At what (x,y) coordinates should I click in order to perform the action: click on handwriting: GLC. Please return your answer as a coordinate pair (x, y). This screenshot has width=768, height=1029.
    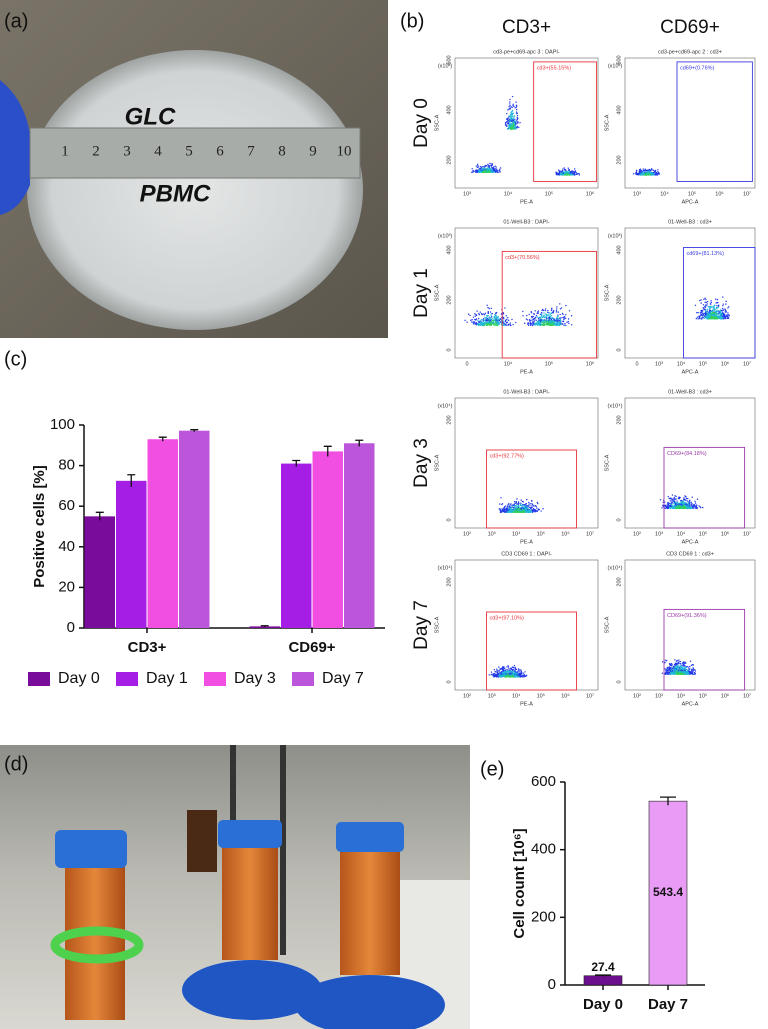
    Looking at the image, I should click on (150, 116).